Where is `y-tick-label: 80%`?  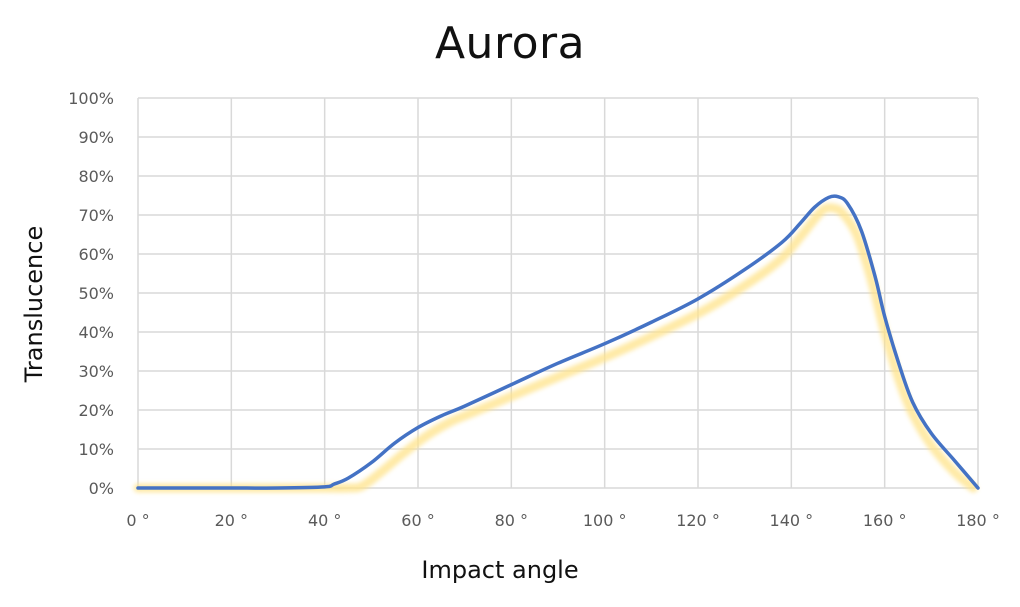 y-tick-label: 80% is located at coordinates (96, 176).